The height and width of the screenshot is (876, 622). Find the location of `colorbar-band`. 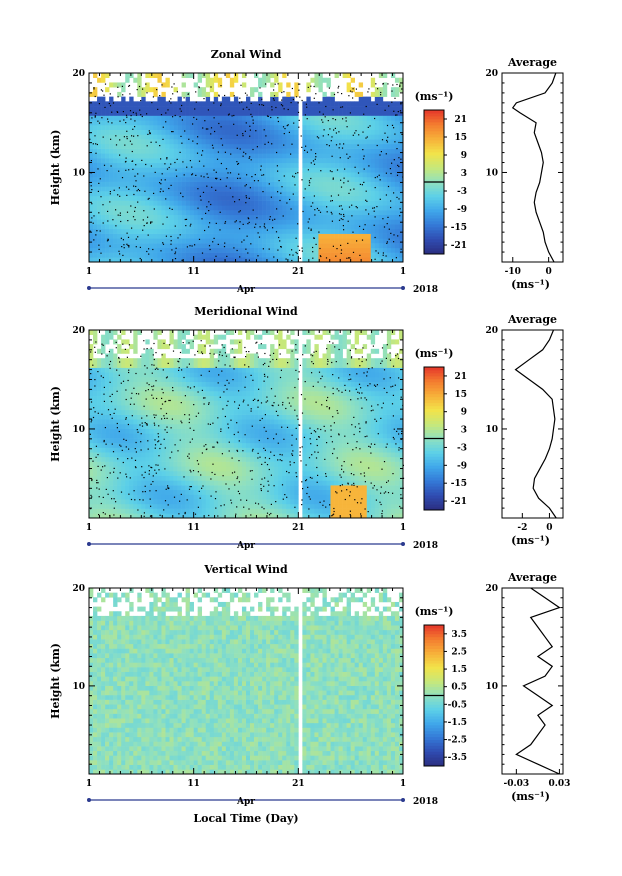

colorbar-band is located at coordinates (434, 115).